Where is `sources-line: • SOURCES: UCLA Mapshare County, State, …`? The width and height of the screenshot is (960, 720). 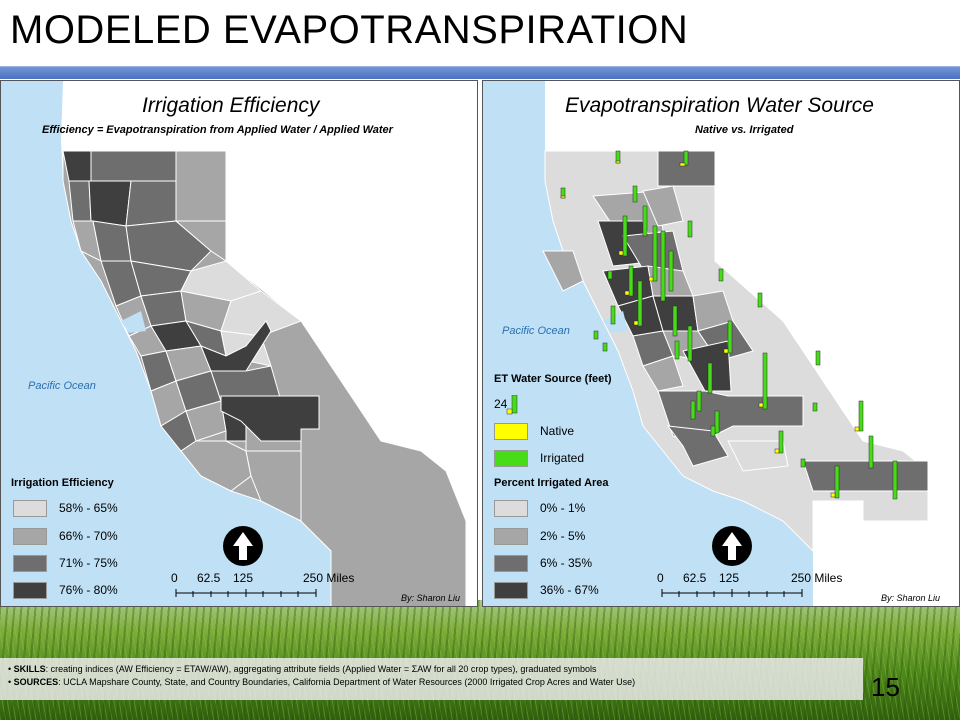
sources-line: • SOURCES: UCLA Mapshare County, State, … is located at coordinates (322, 682).